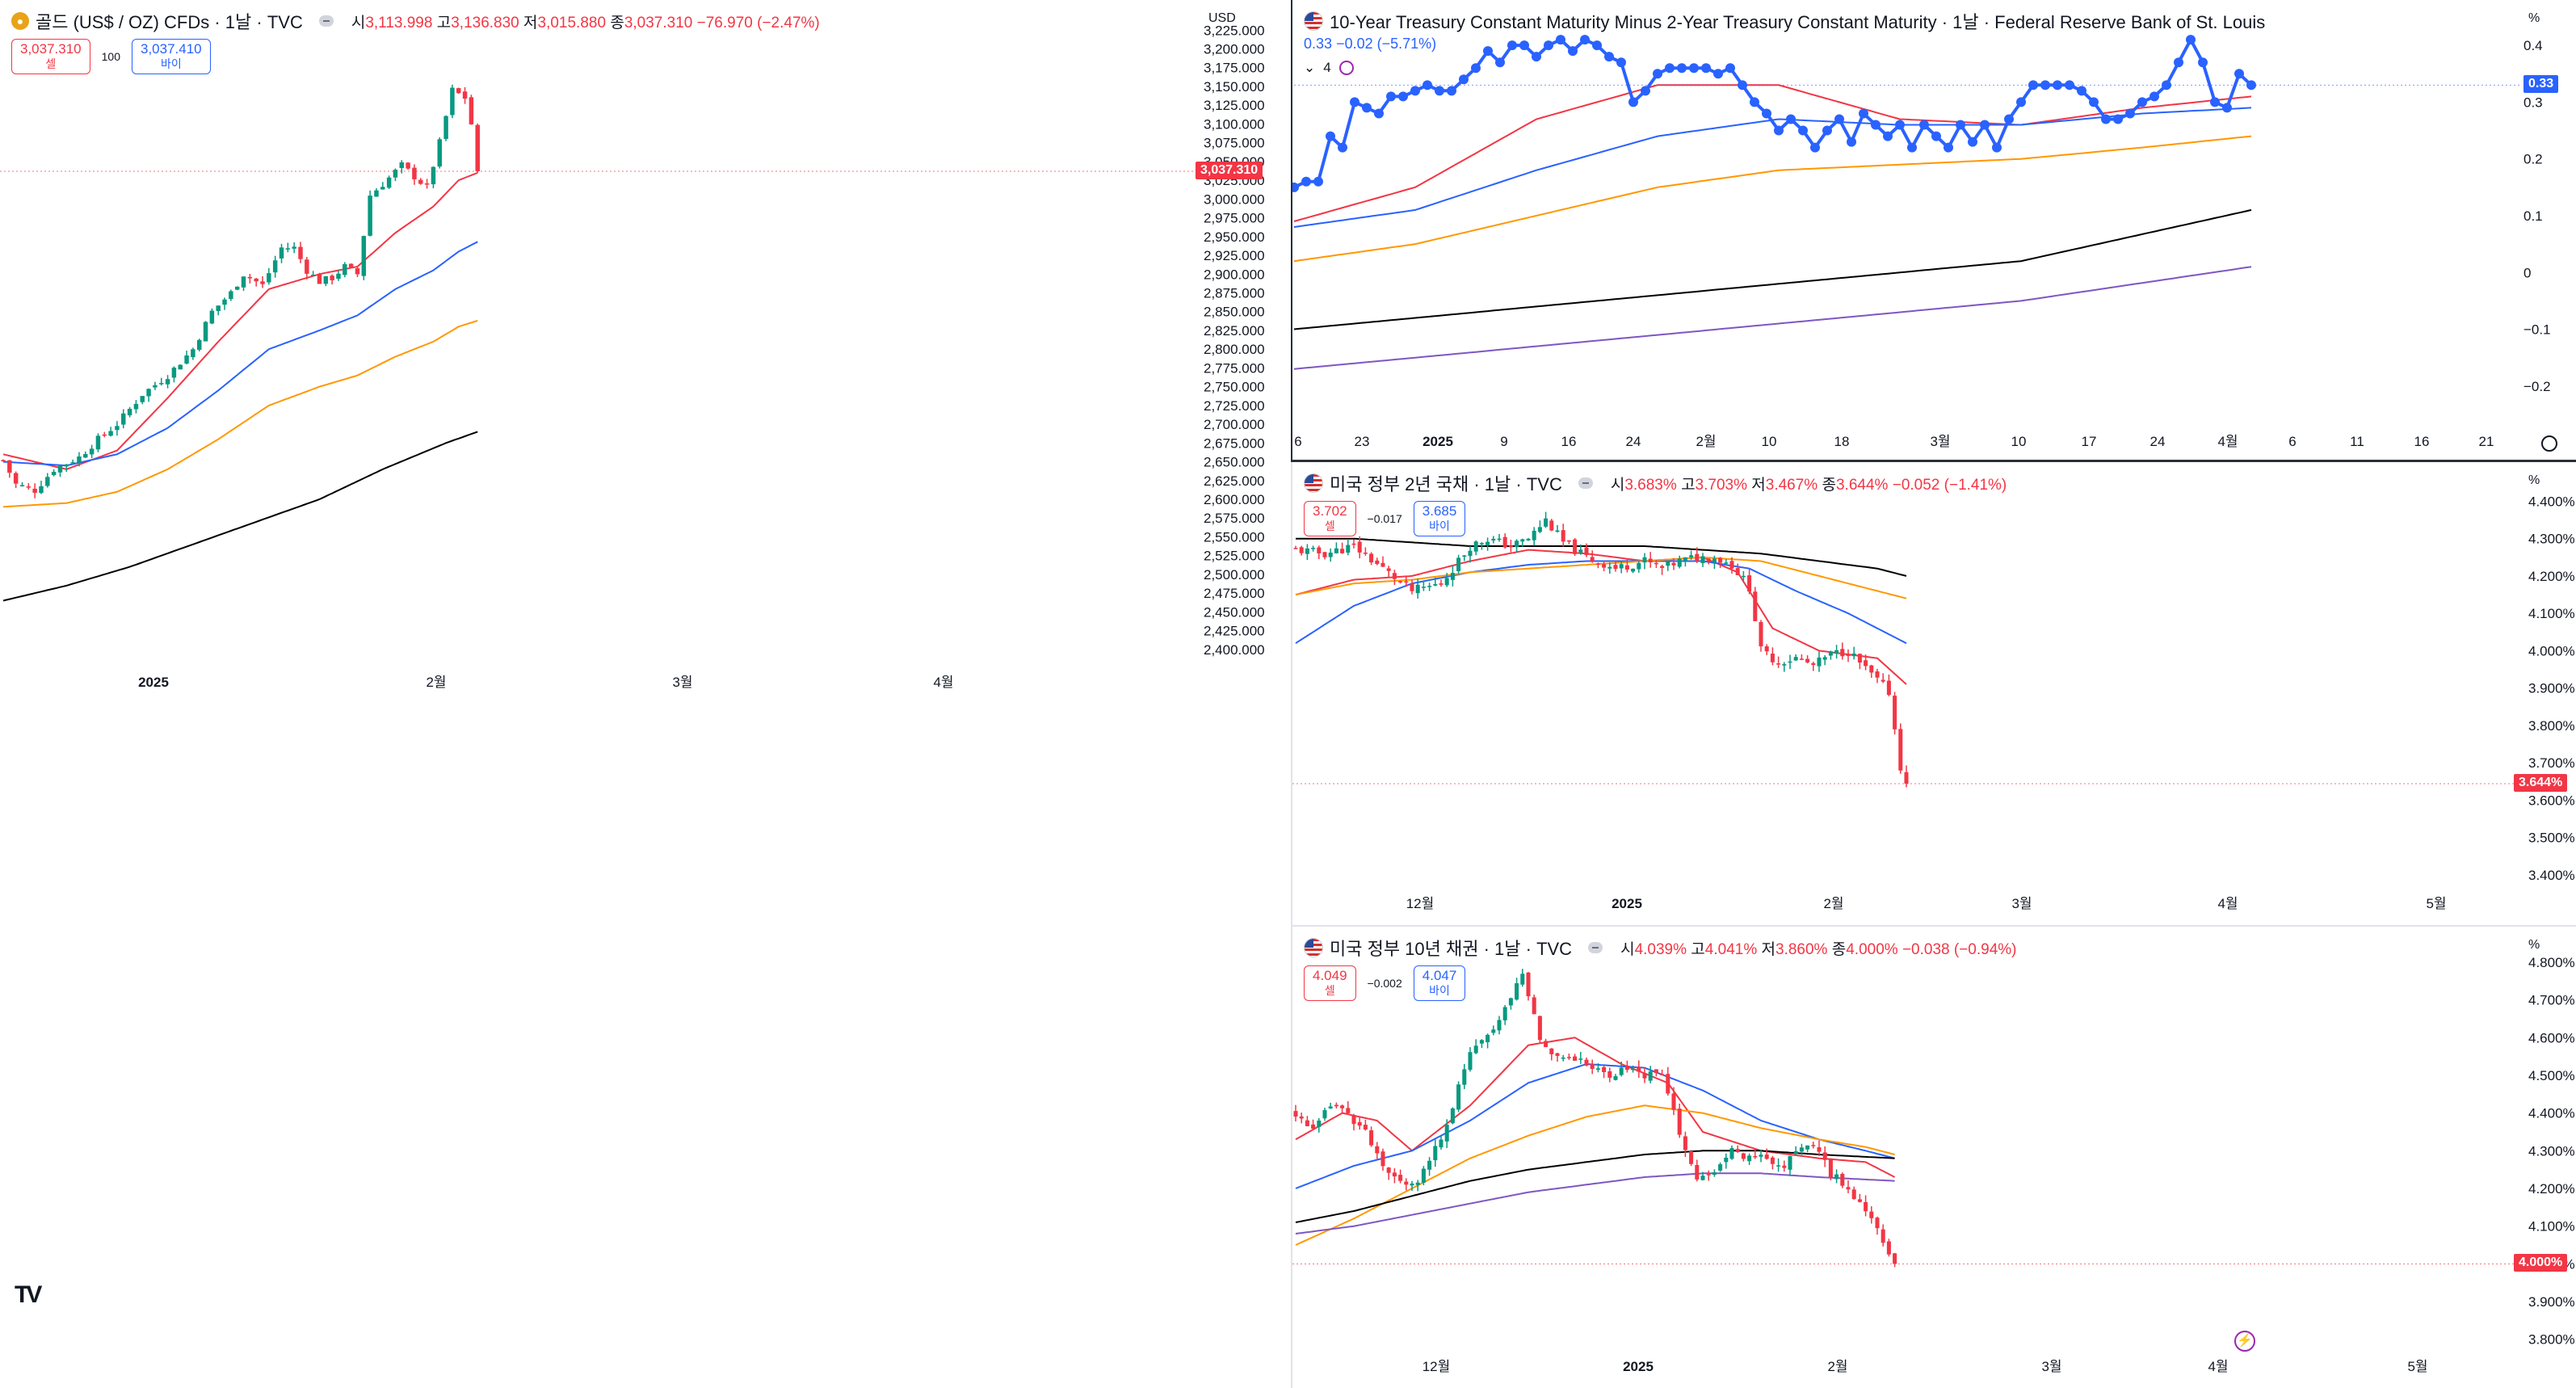  I want to click on y-tick-label: 0.1, so click(2533, 216).